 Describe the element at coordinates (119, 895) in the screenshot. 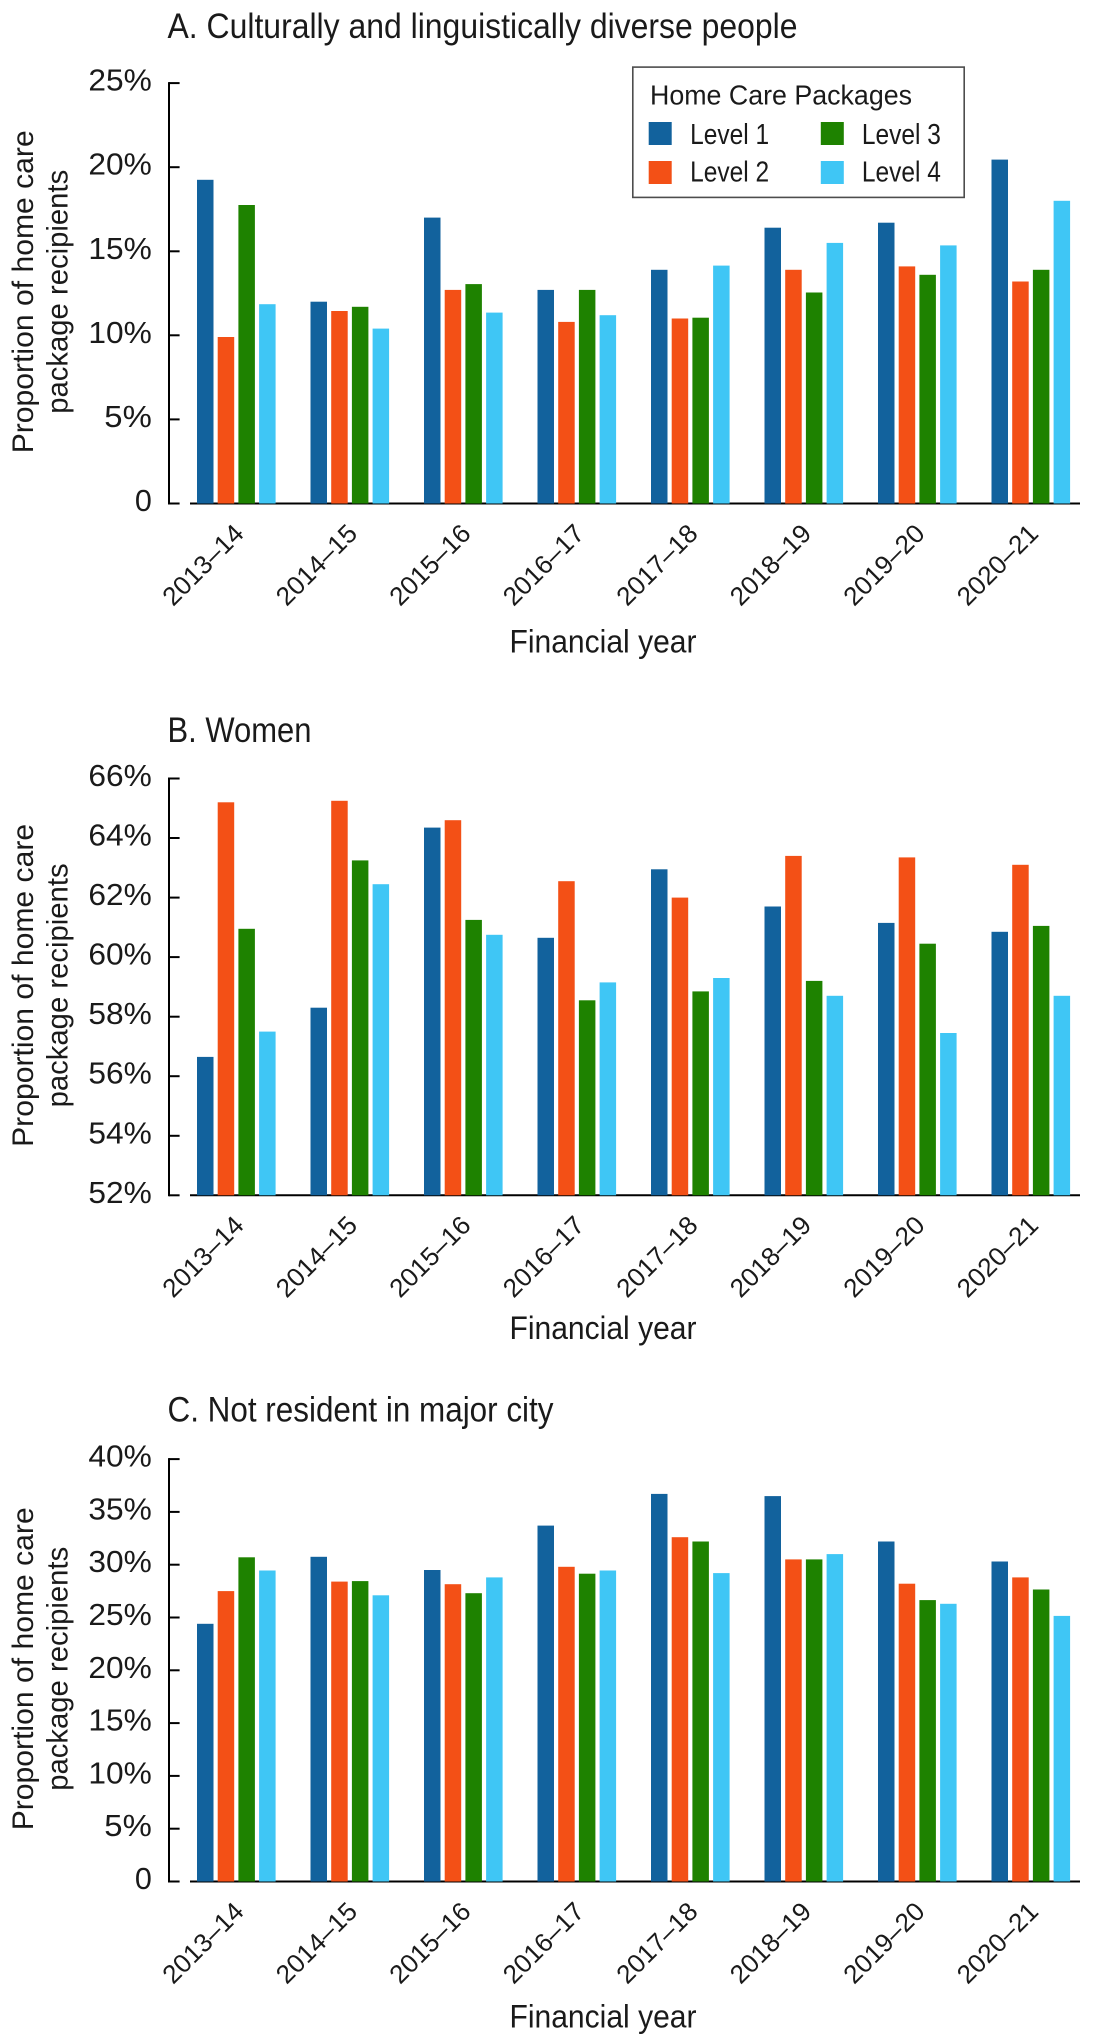

I see `svg-text: 62%` at that location.